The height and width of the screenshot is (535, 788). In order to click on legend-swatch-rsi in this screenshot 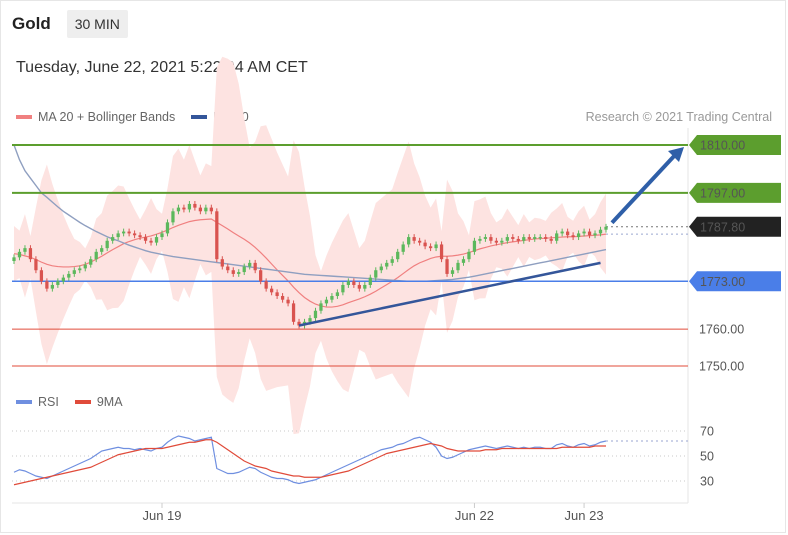, I will do `click(24, 402)`.